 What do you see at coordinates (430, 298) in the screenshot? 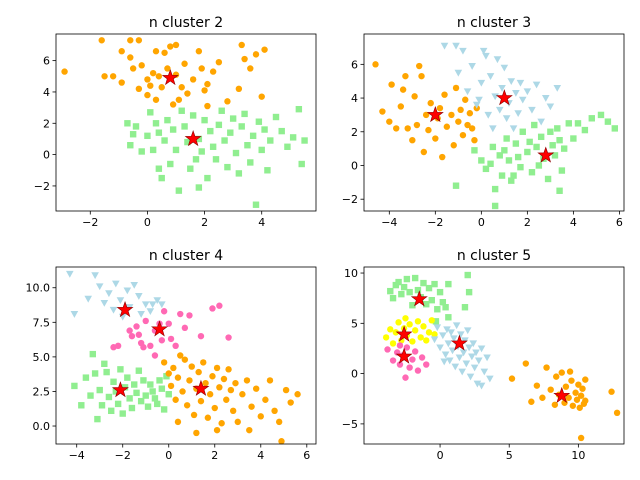
I see `series-lightgreen` at bounding box center [430, 298].